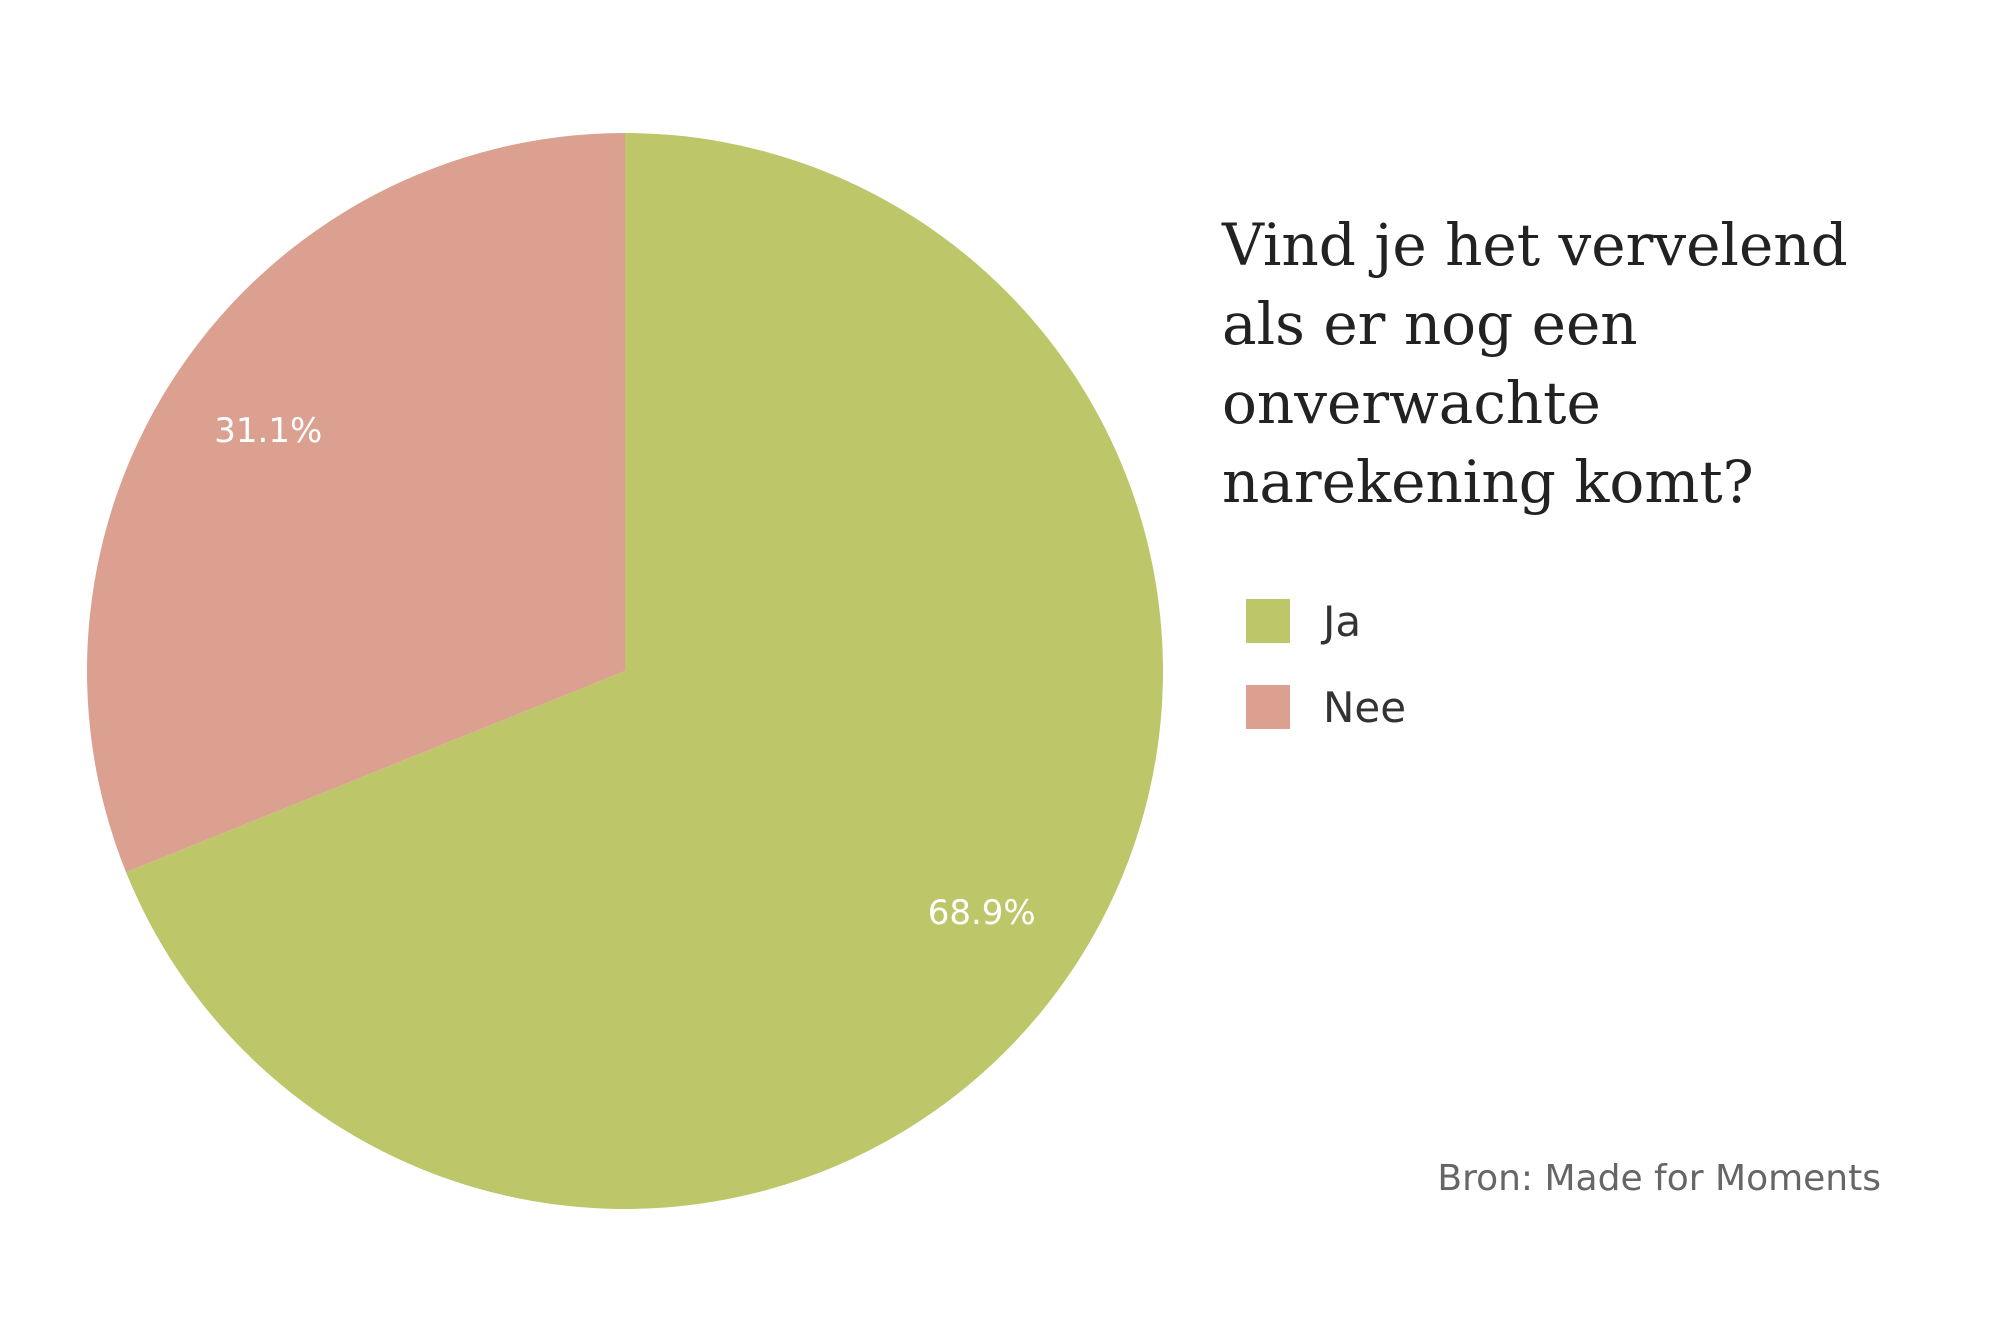 The image size is (2000, 1333). I want to click on pie-slice-nee, so click(355, 503).